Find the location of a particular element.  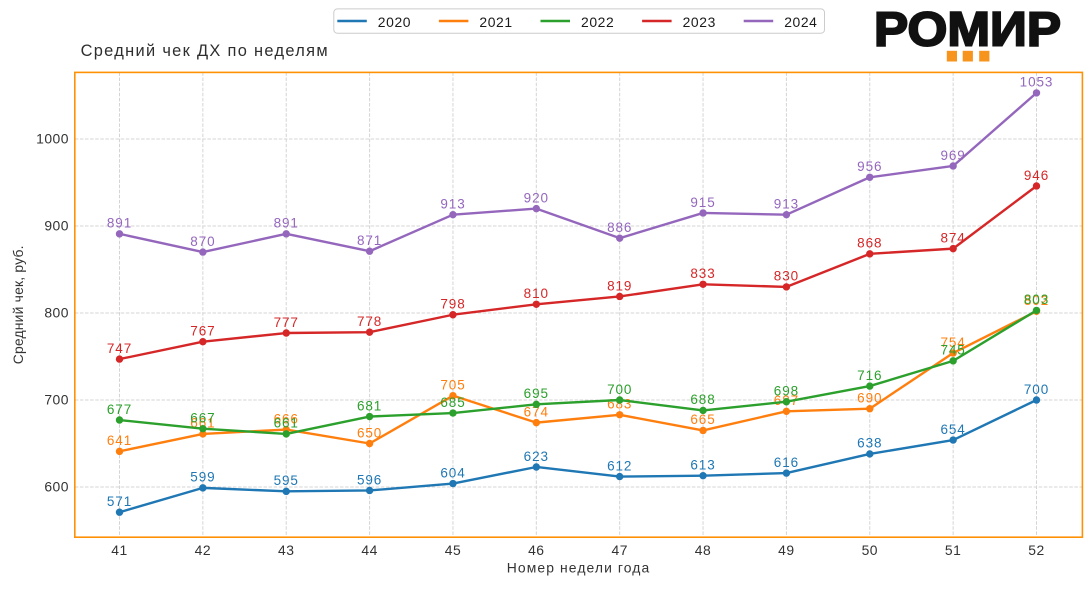

svg-text: 698 is located at coordinates (786, 391).